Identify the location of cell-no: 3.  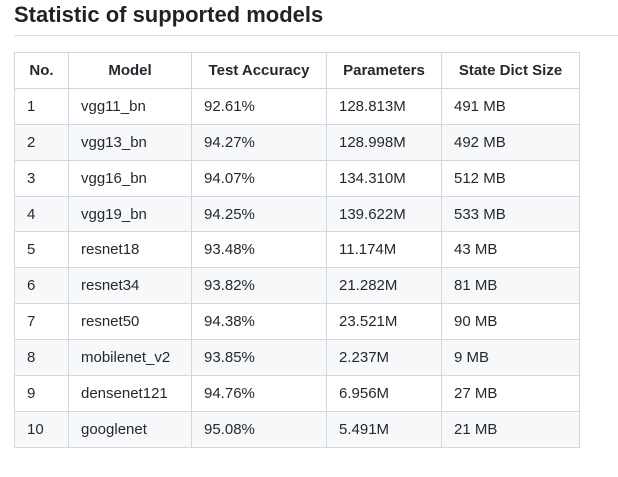
(41, 178).